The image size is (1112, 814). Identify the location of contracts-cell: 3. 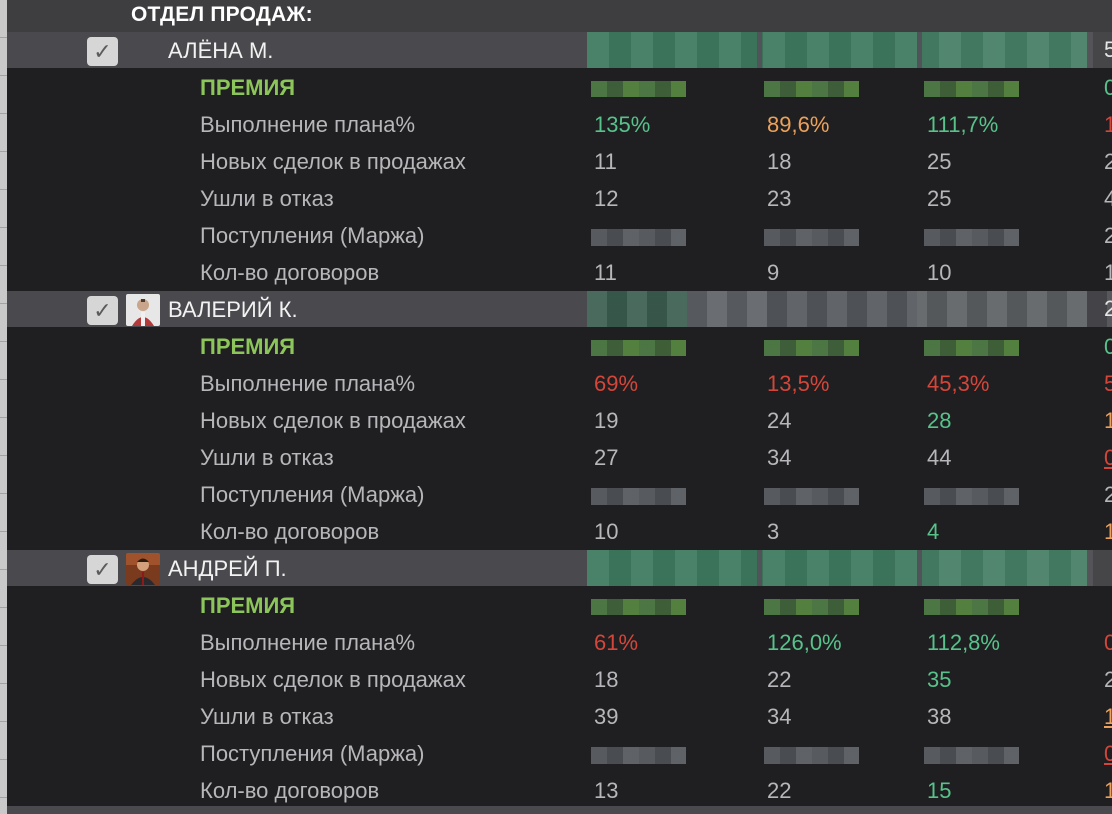
(773, 531).